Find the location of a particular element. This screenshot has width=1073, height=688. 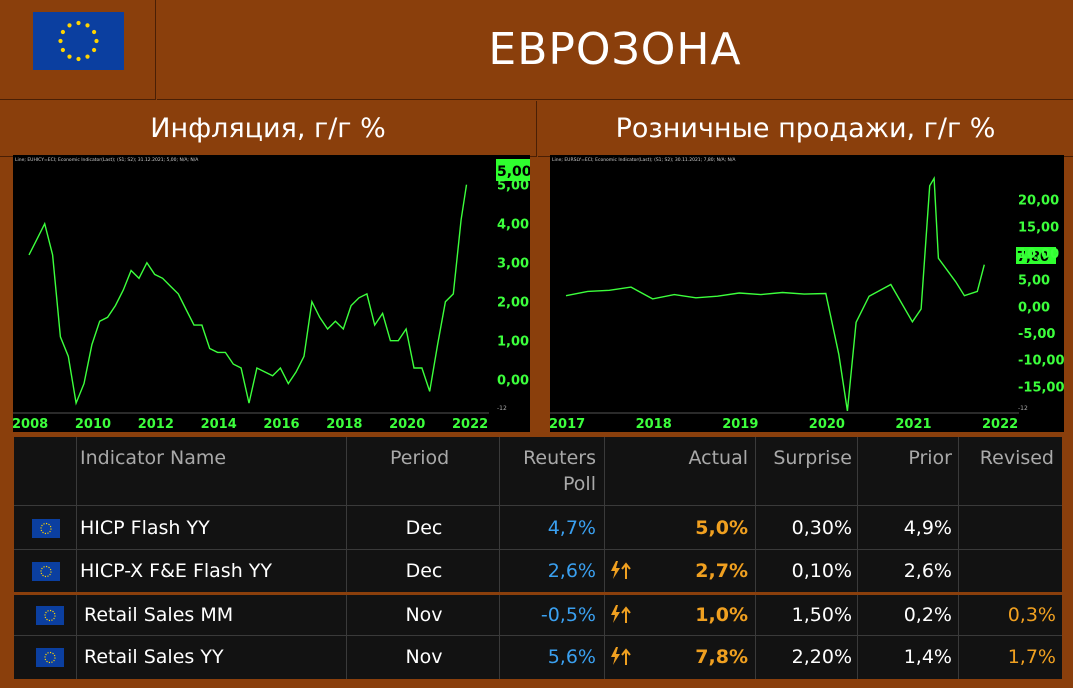

prior-cell: 2,6% is located at coordinates (927, 571).